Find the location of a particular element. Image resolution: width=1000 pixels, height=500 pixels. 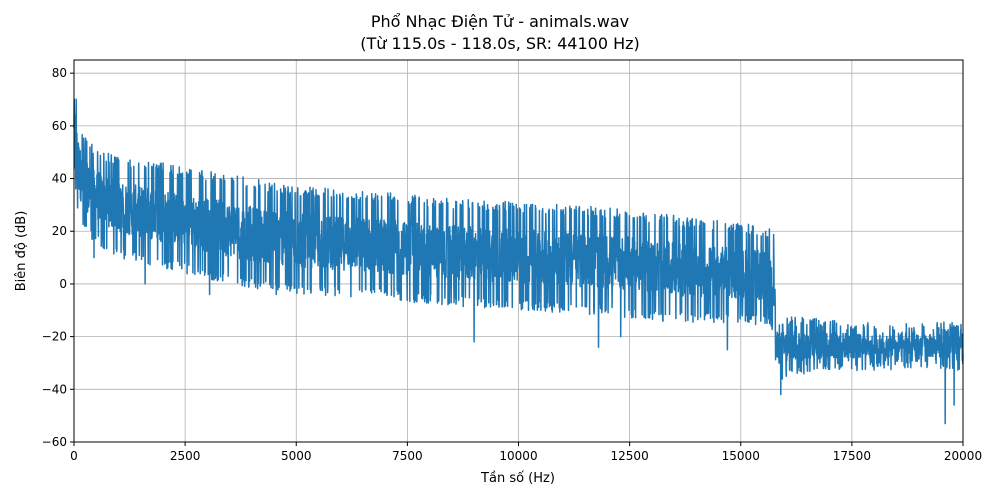

y-tick-label: 40 is located at coordinates (59, 179).